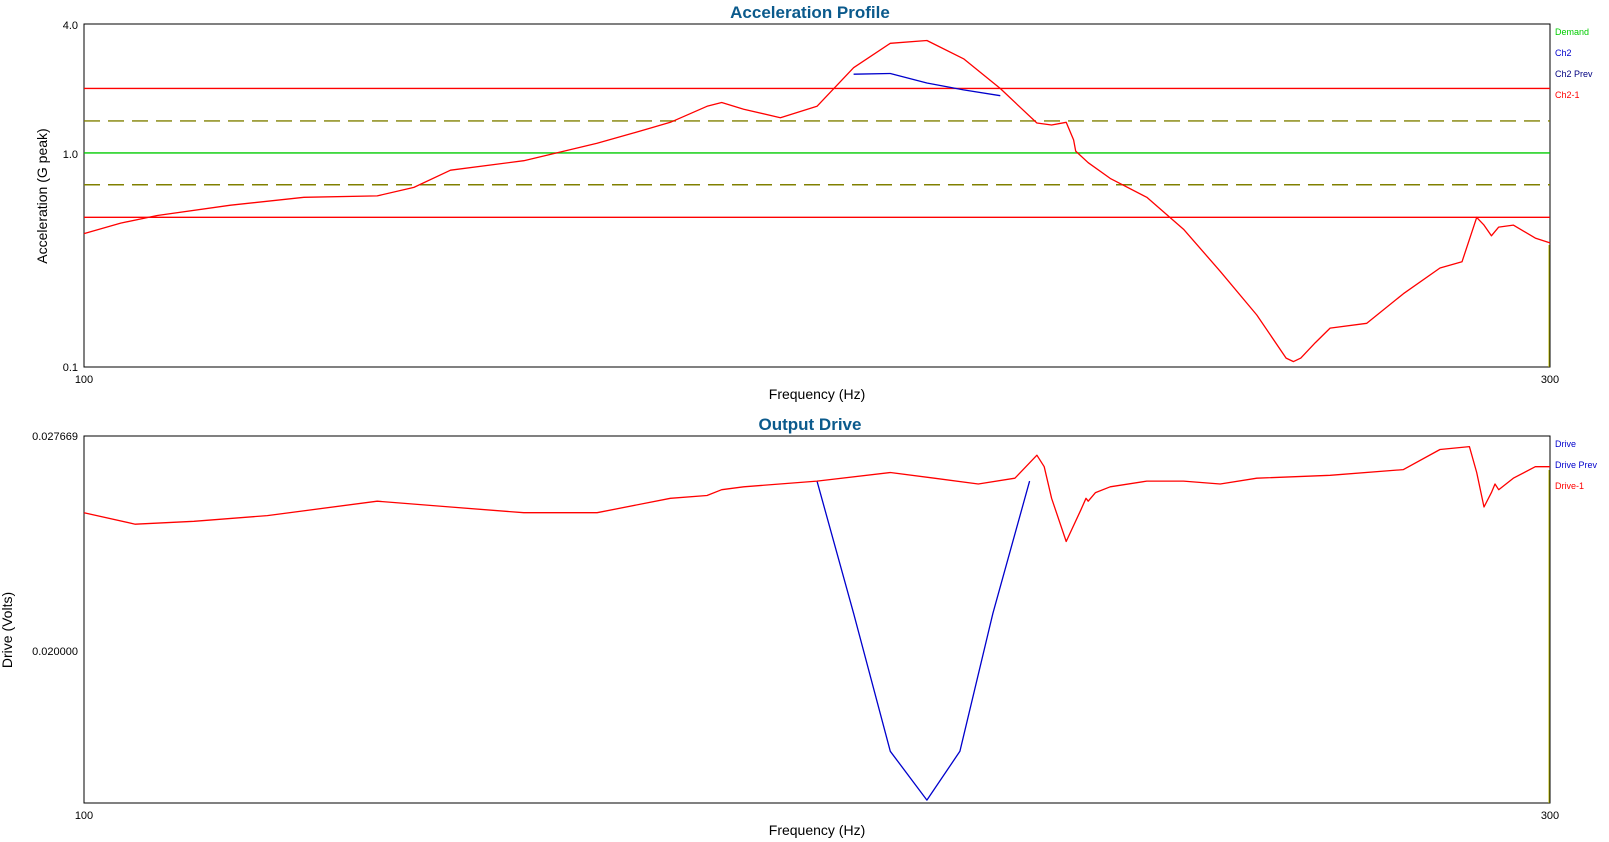 The image size is (1609, 842). I want to click on acceleration-xtick-right: 300, so click(1550, 380).